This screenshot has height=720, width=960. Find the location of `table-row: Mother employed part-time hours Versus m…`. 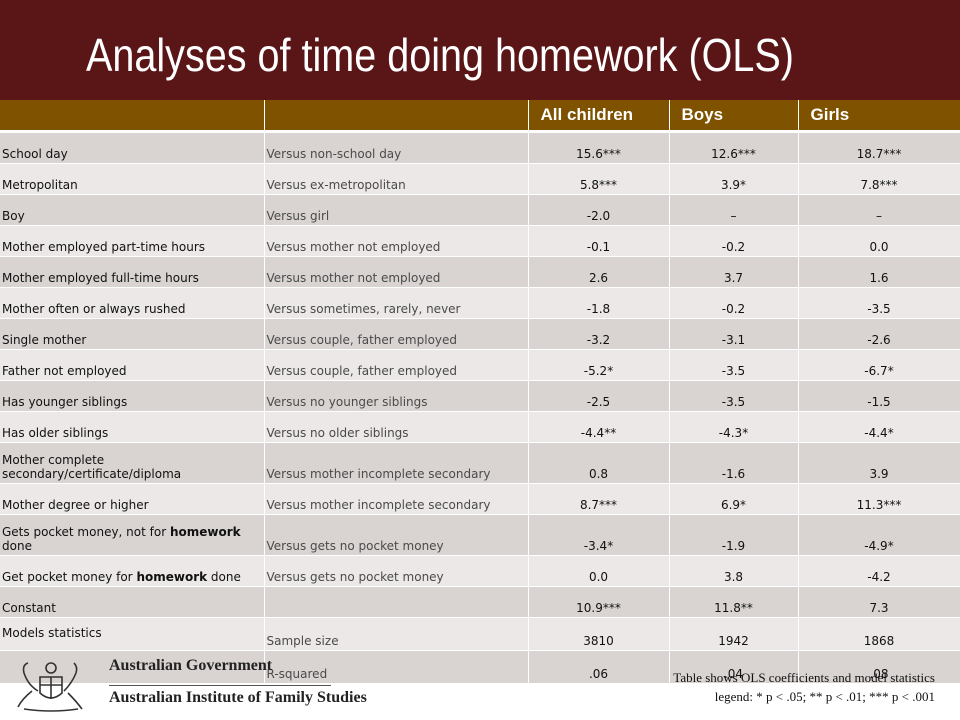

table-row: Mother employed part-time hours Versus m… is located at coordinates (480, 241).